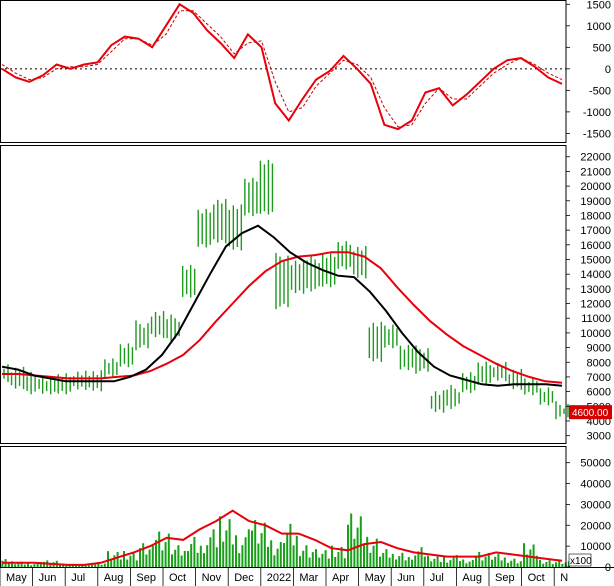 Image resolution: width=614 pixels, height=586 pixels. I want to click on y-tick-label: 50000, so click(595, 464).